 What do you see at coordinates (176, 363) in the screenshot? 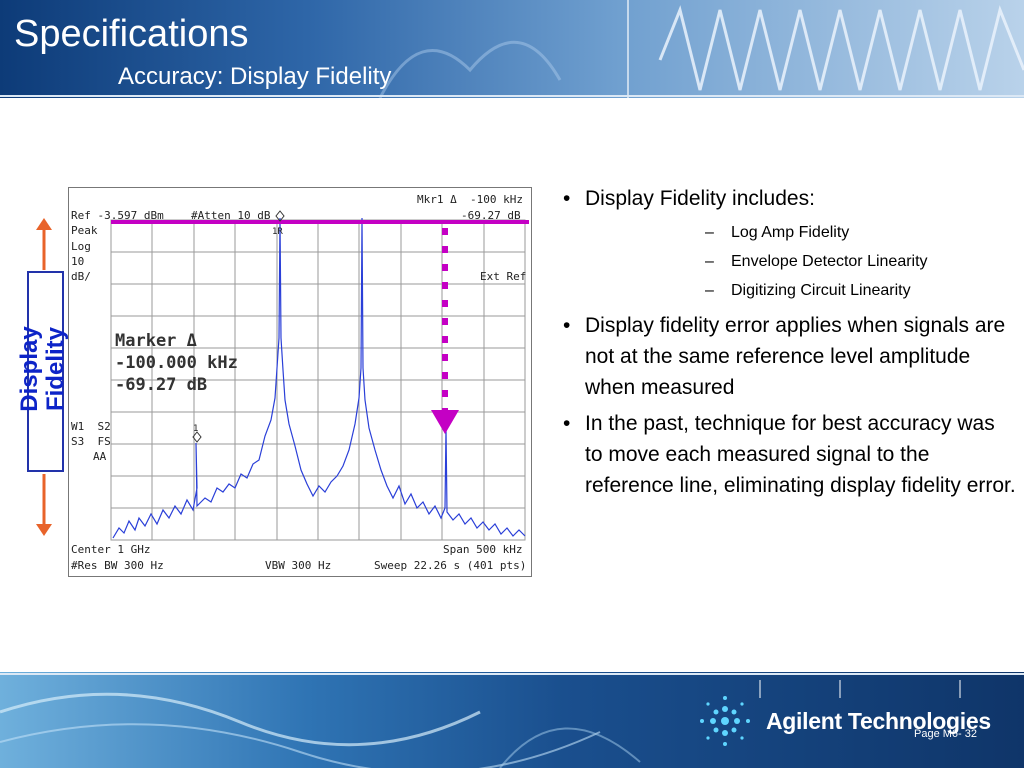
I see `marker-delta-frequency: -100.000 kHz` at bounding box center [176, 363].